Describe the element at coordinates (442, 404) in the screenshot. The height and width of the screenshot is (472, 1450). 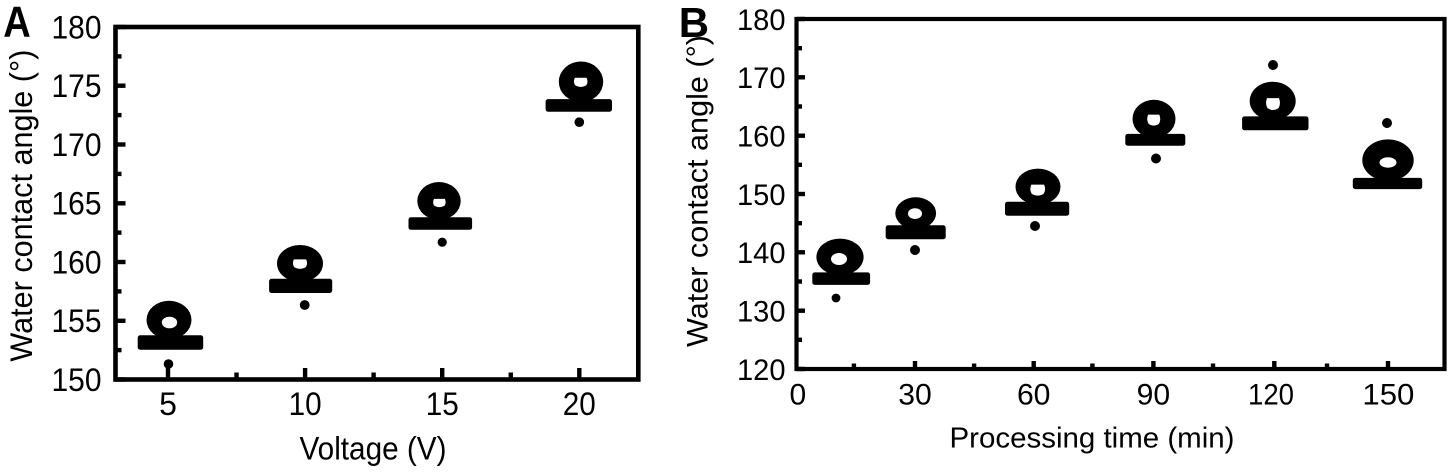
I see `svg-text: 15` at that location.